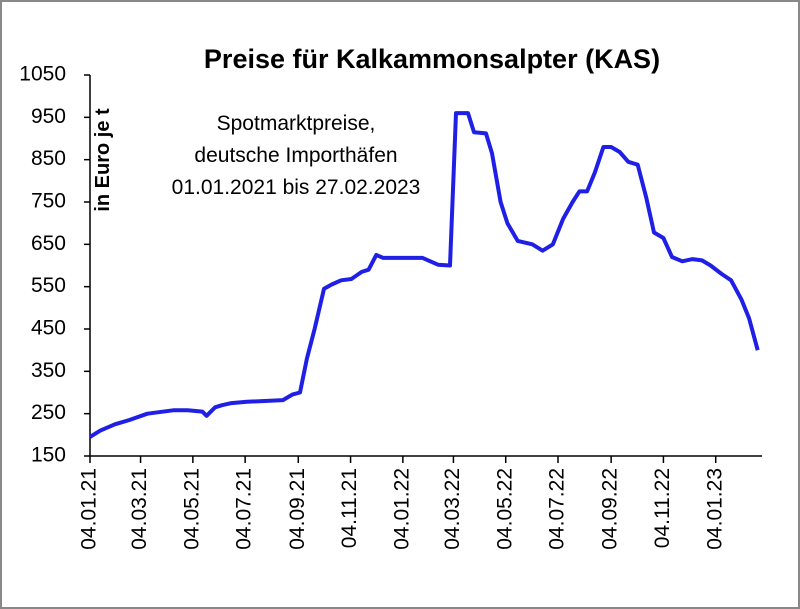  I want to click on x-tick-label: 04.09.22, so click(610, 509).